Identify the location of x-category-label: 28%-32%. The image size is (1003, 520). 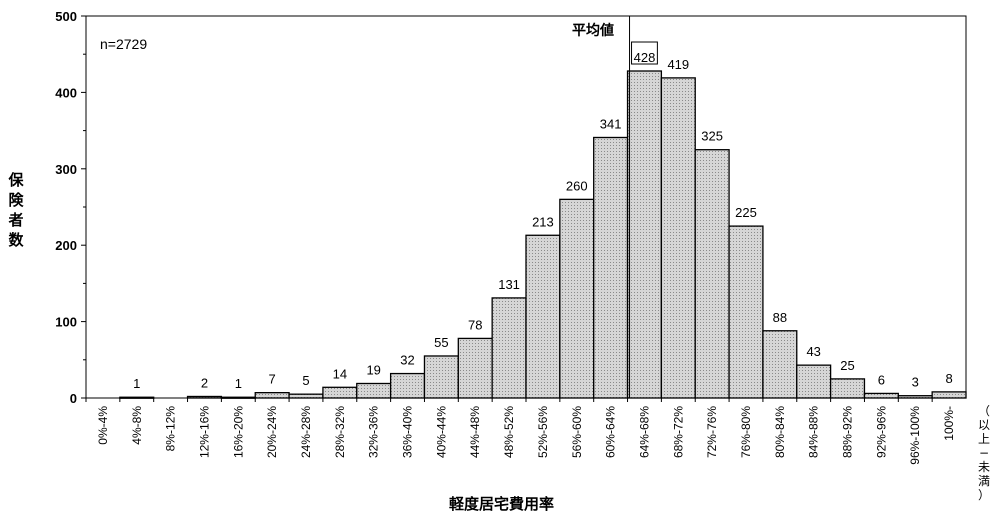
(340, 432).